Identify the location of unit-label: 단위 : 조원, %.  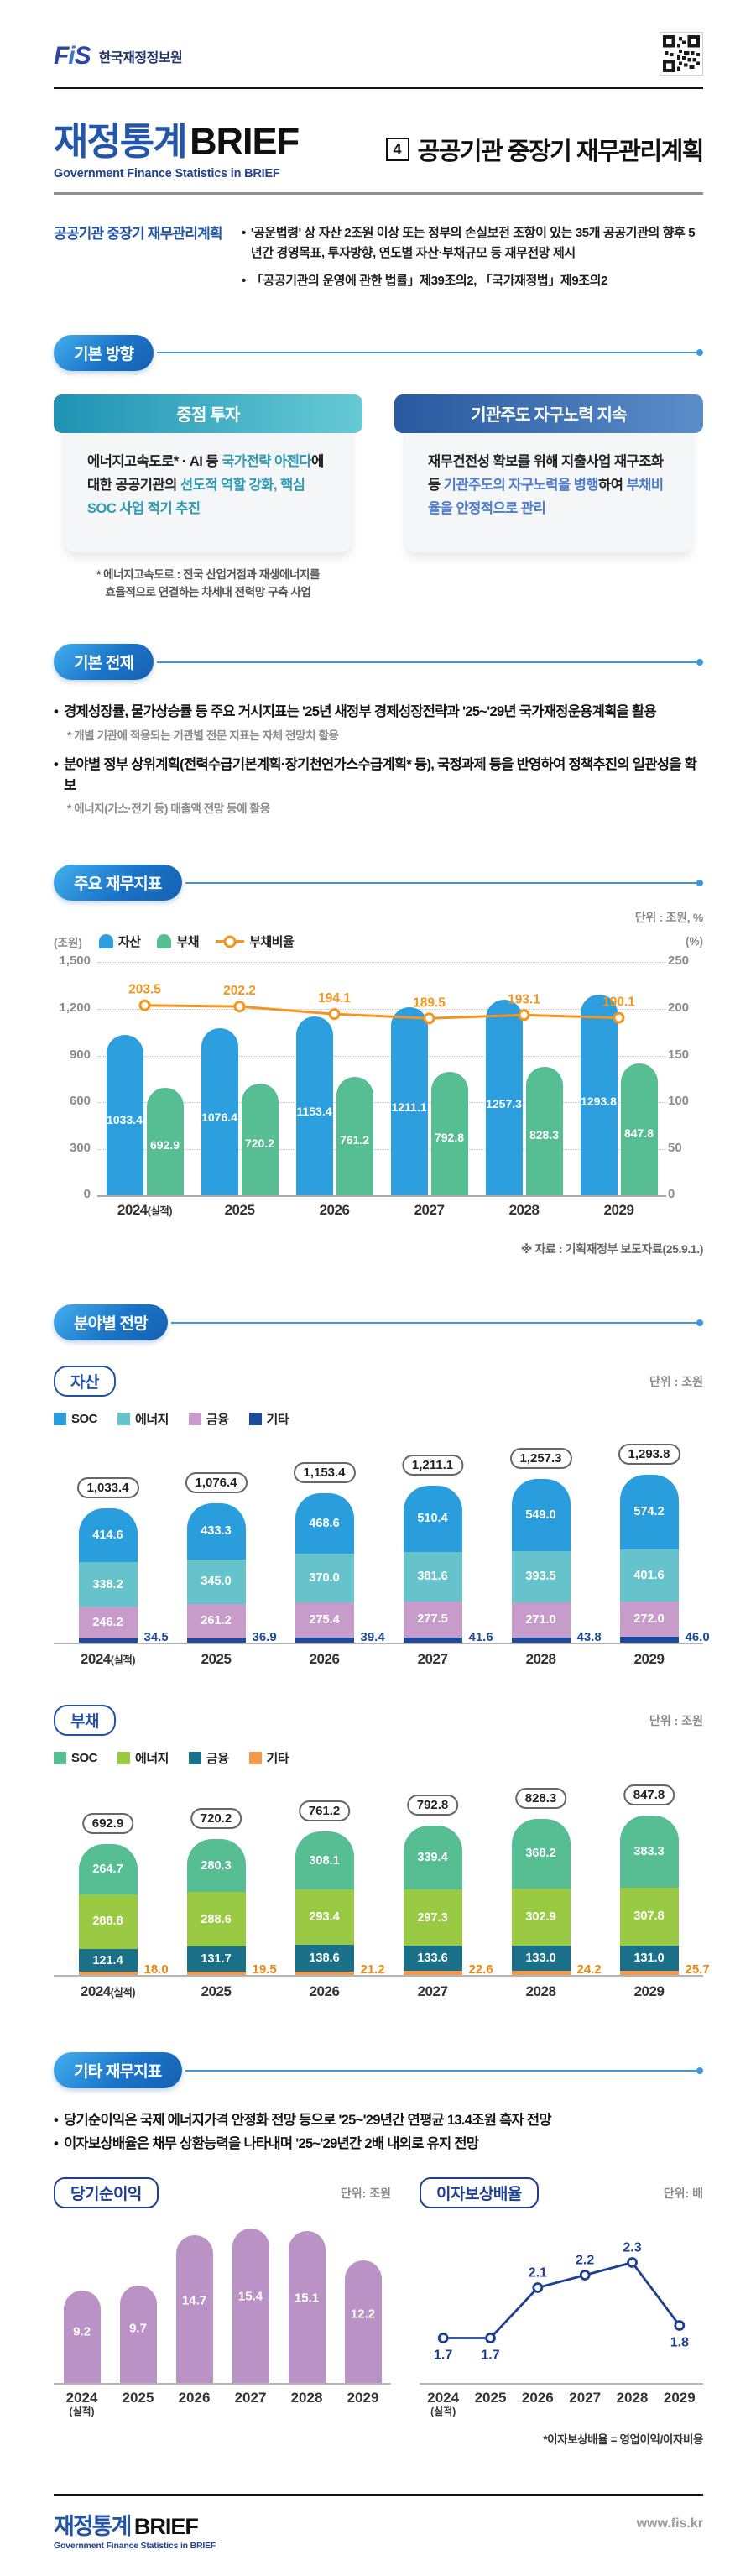
(669, 918).